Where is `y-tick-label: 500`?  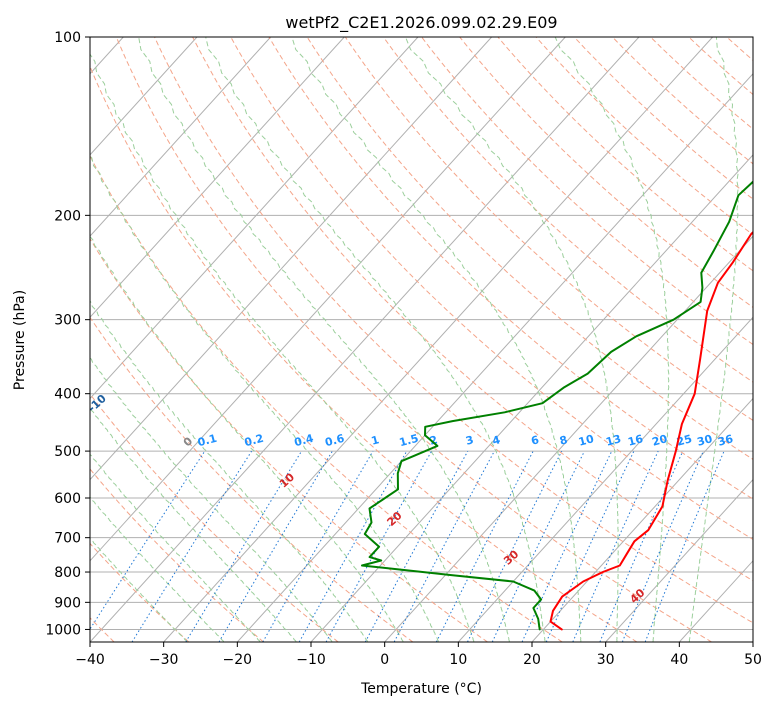
y-tick-label: 500 is located at coordinates (67, 452).